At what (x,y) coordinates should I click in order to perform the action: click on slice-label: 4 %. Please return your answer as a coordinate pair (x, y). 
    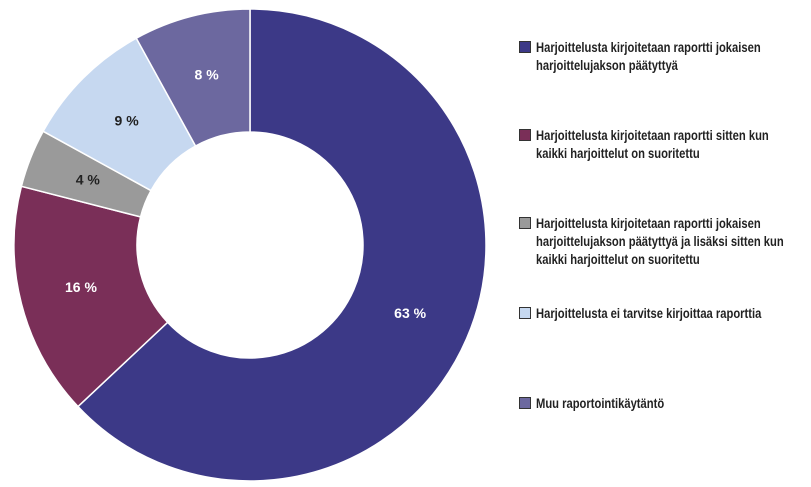
    Looking at the image, I should click on (88, 179).